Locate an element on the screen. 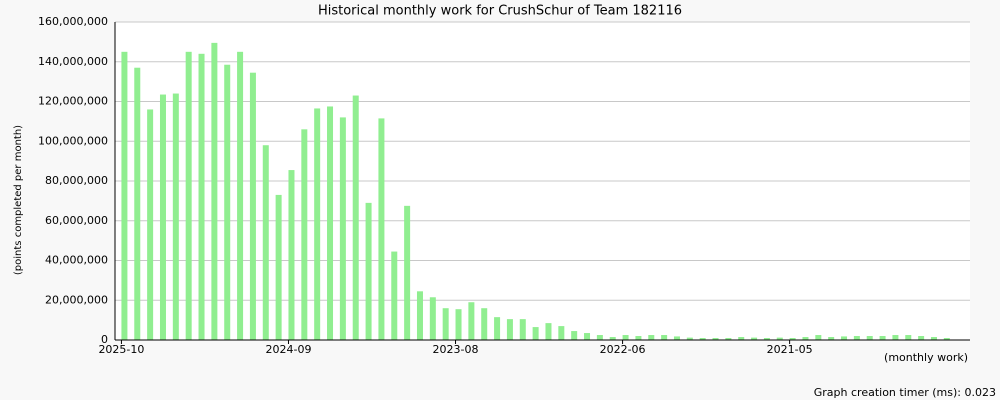 This screenshot has width=1000, height=400. y-tick-label: 40,000,000 is located at coordinates (76, 260).